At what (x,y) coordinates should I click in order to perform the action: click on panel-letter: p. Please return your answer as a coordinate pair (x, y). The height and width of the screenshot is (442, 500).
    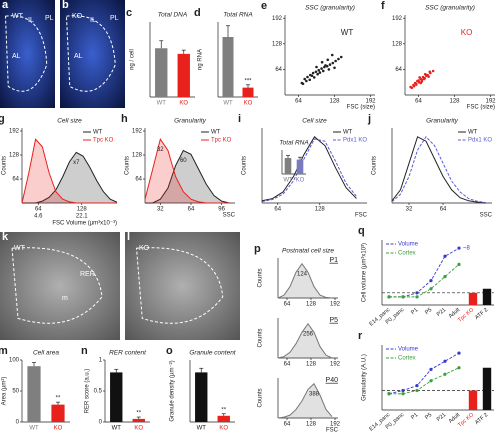
    Looking at the image, I should click on (257, 249).